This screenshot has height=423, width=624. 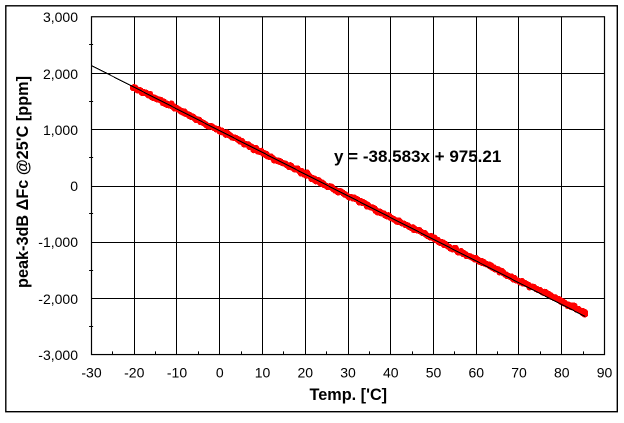 I want to click on svg-text: 3,000, so click(x=60, y=17).